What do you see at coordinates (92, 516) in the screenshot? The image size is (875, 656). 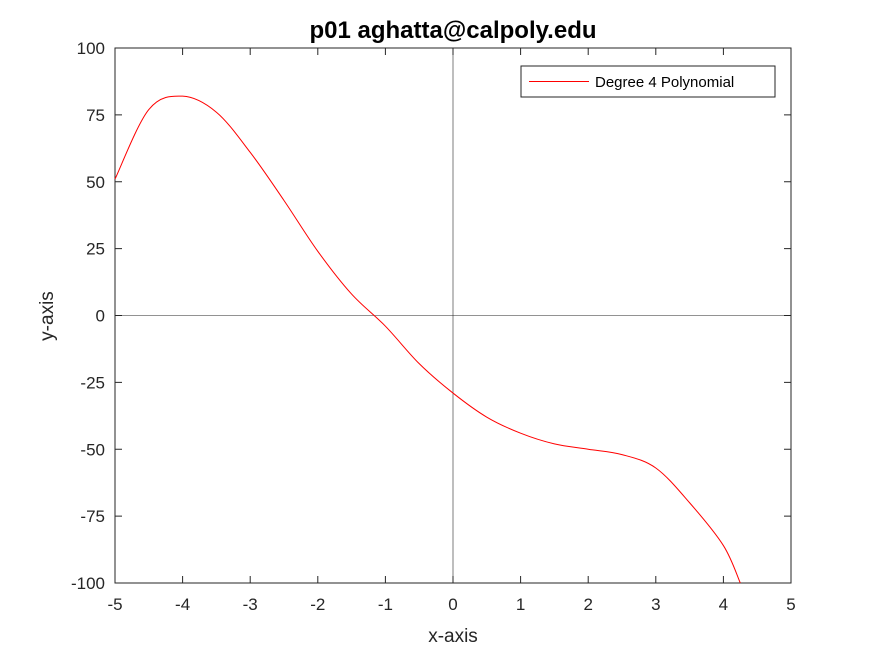 I see `y-tick-label: -75` at bounding box center [92, 516].